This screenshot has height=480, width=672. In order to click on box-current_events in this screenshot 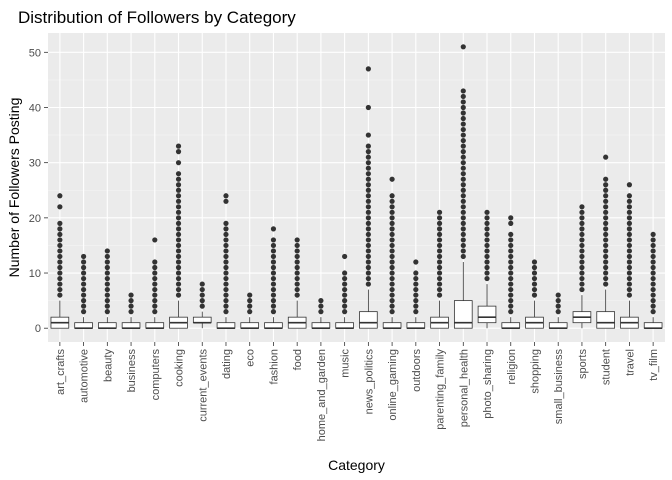, I will do `click(202, 305)`.